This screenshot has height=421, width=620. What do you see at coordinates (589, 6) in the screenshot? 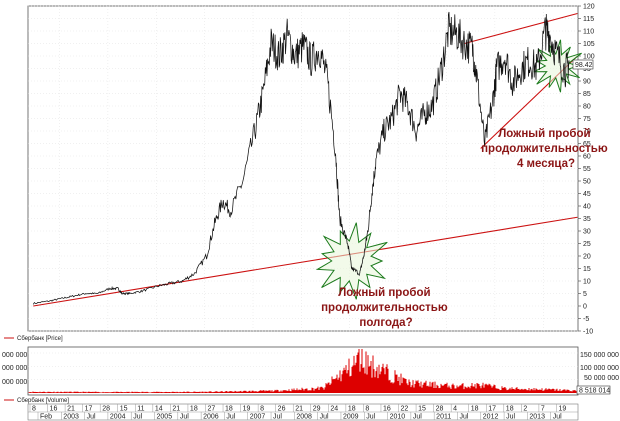
I see `price-y-tick: 120` at bounding box center [589, 6].